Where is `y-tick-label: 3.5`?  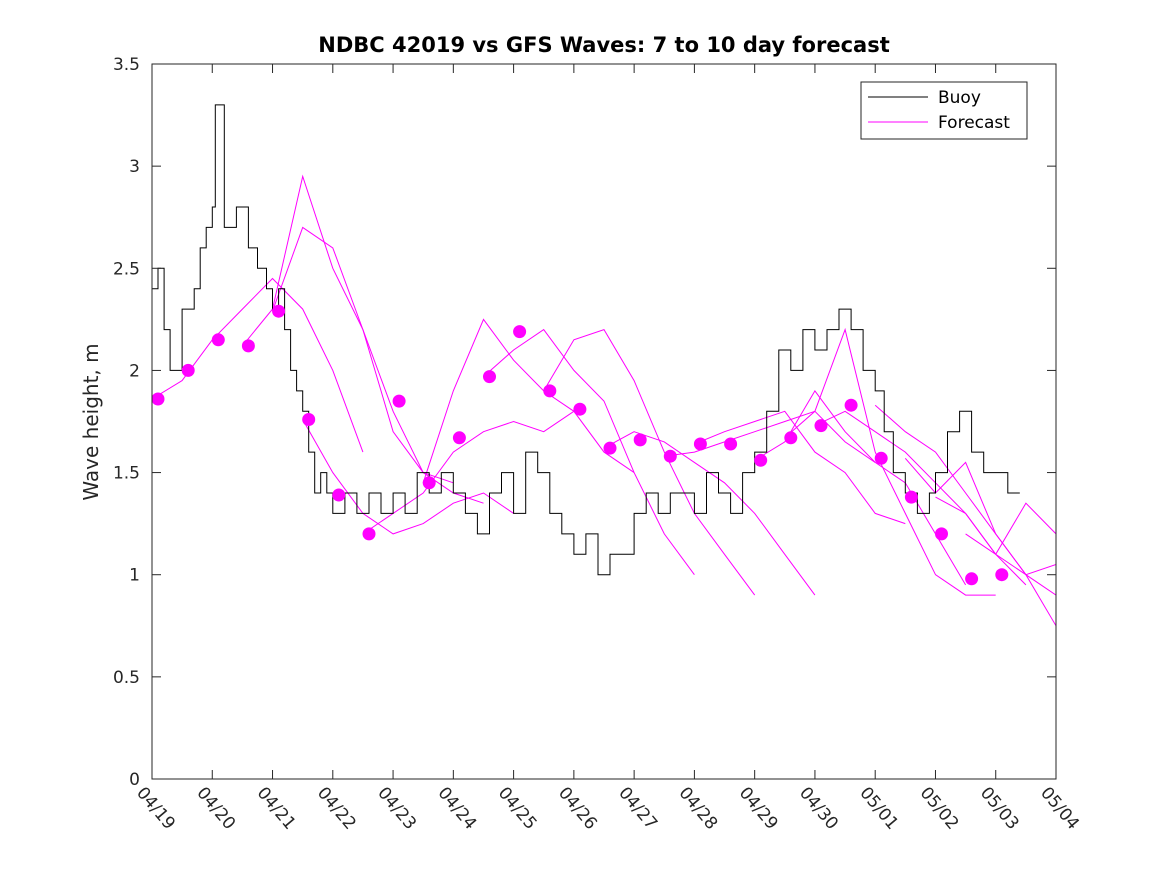
y-tick-label: 3.5 is located at coordinates (126, 65).